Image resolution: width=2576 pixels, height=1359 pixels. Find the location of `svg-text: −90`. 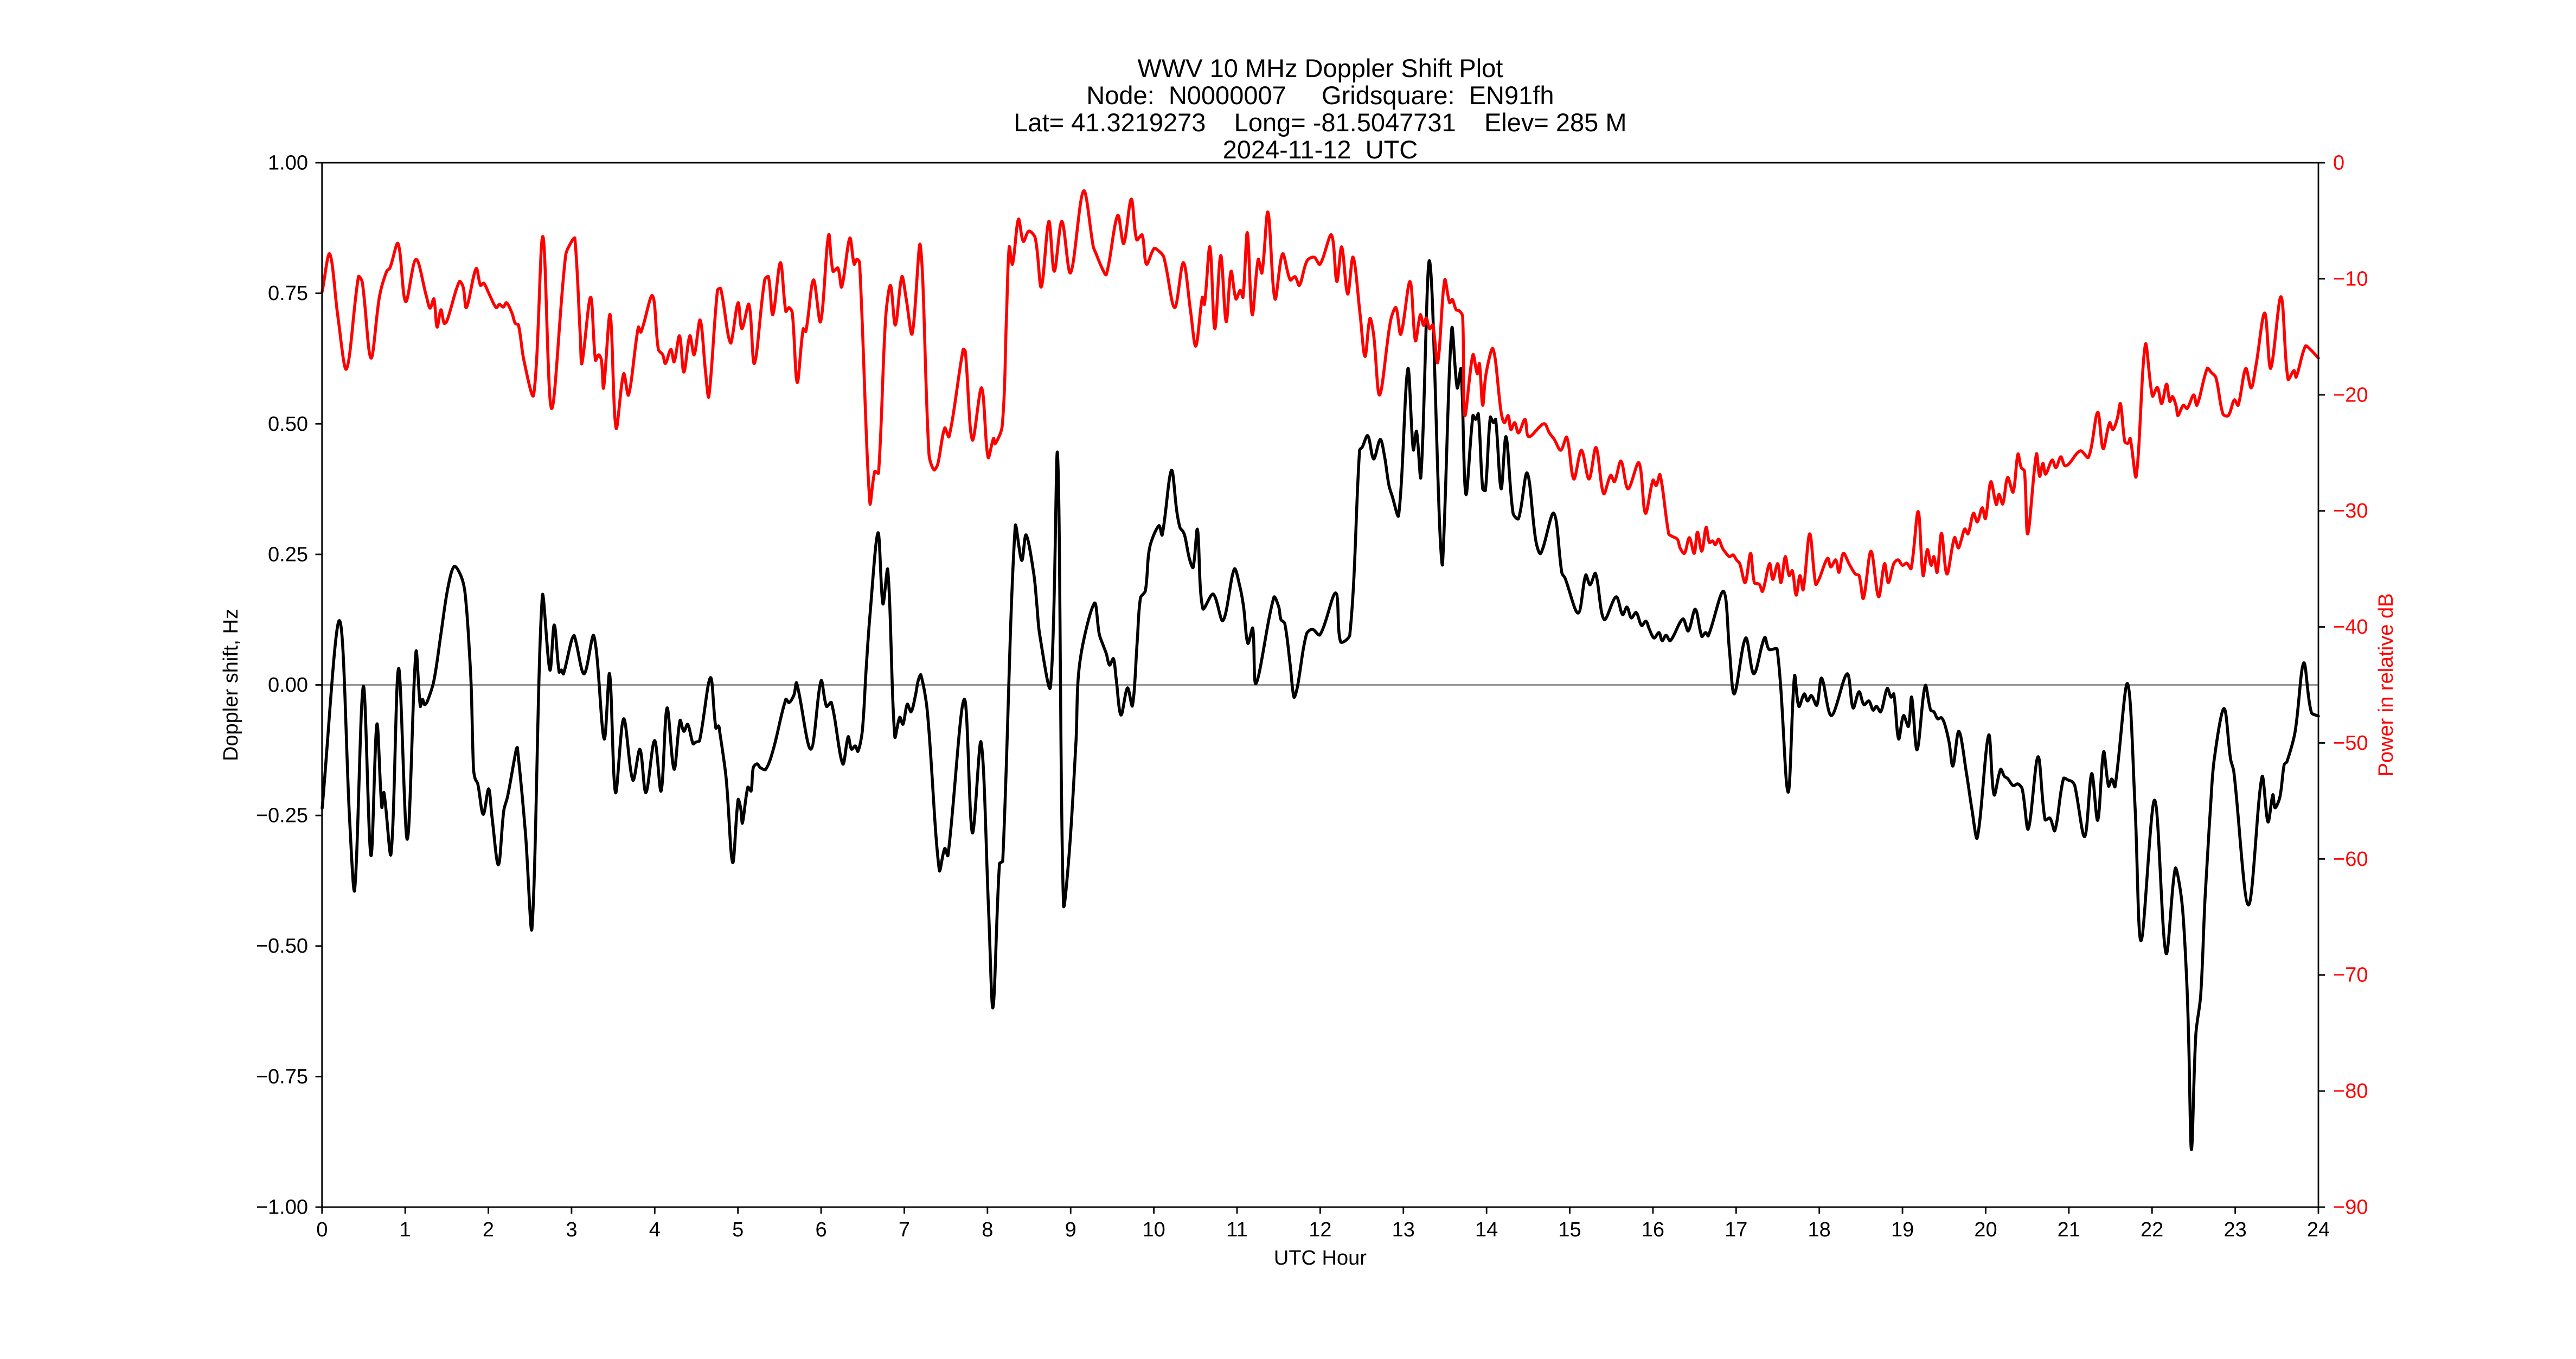

svg-text: −90 is located at coordinates (2351, 1207).